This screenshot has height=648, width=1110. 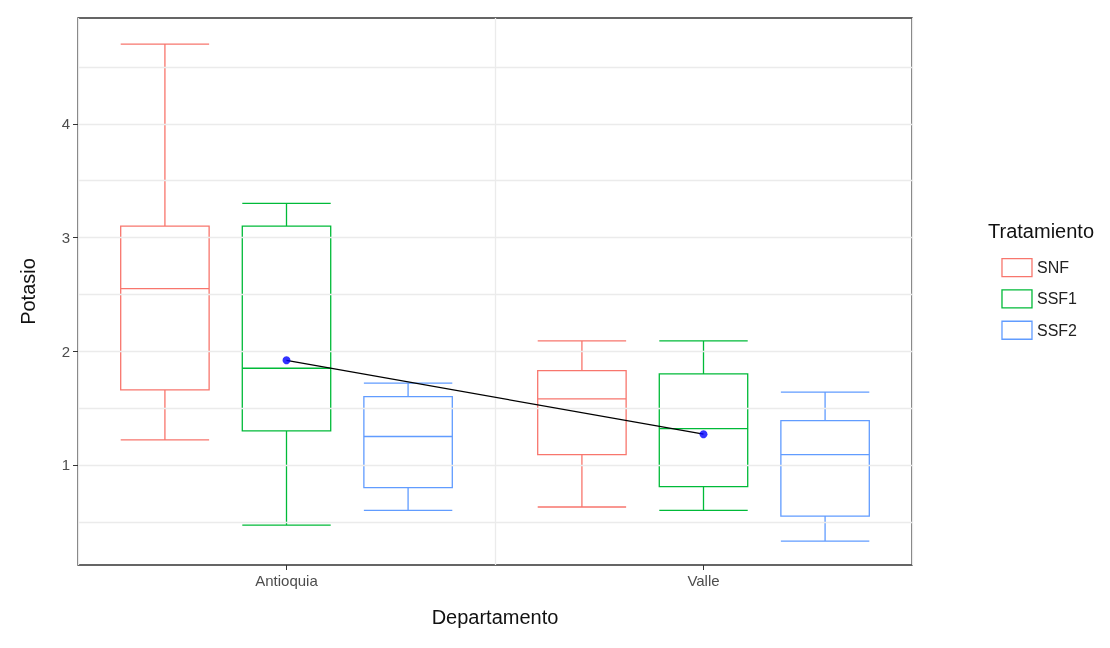 I want to click on y-tick-label: 1, so click(x=65, y=465).